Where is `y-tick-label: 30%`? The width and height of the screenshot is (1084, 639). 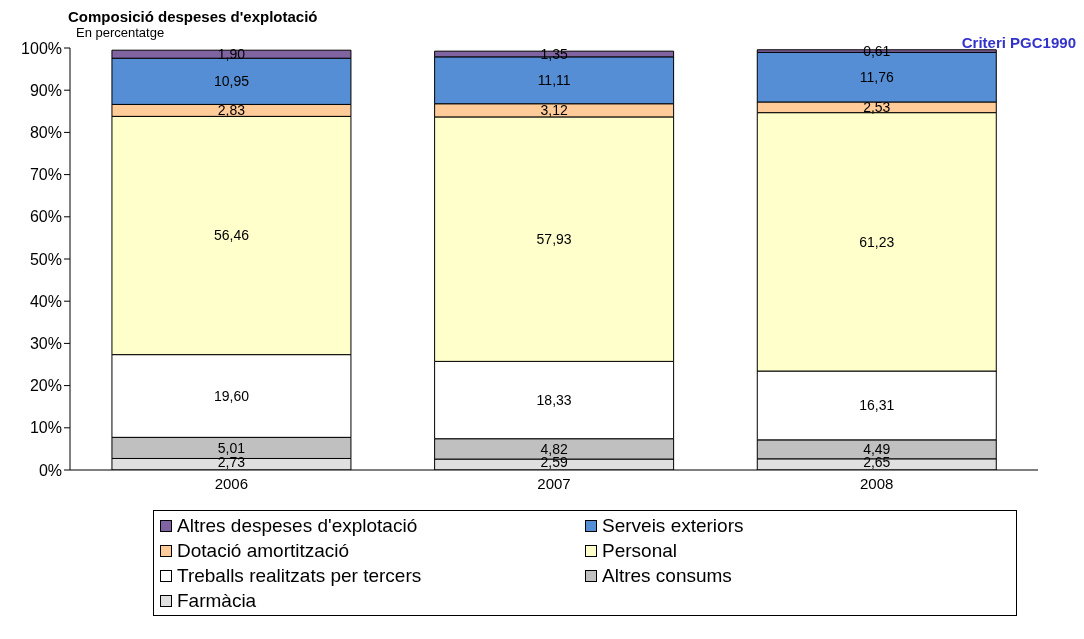
y-tick-label: 30% is located at coordinates (45, 344).